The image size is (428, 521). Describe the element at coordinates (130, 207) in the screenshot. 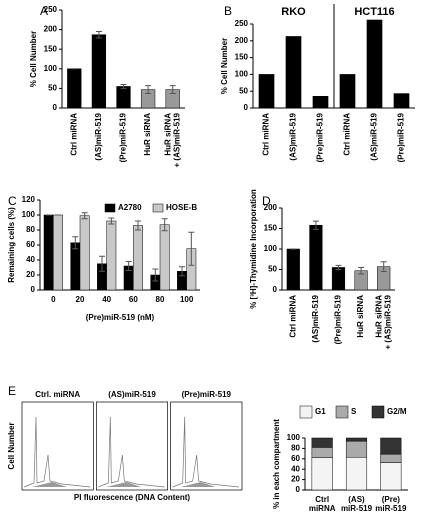

I see `legend-label: A2780` at that location.